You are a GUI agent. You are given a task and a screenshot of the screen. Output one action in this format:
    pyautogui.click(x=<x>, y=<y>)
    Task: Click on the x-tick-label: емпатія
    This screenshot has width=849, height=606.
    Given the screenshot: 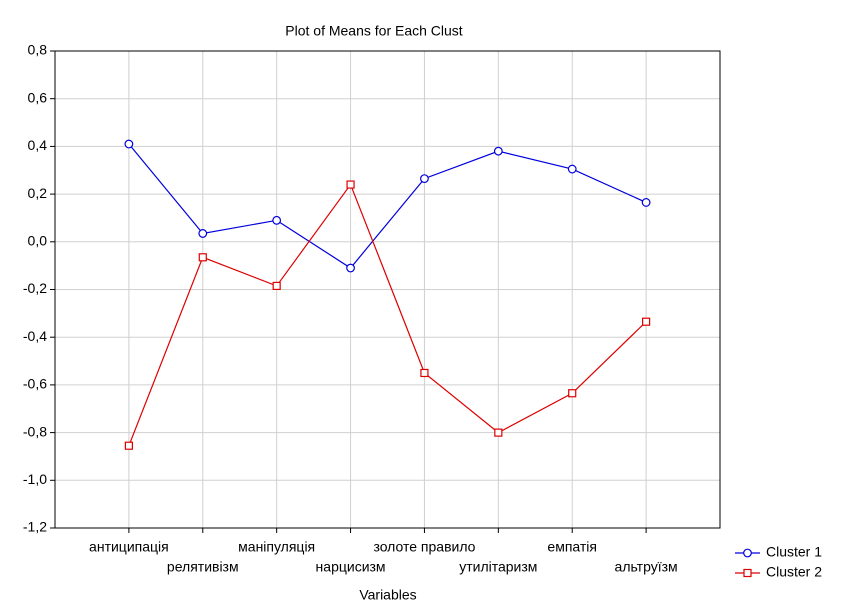 What is the action you would take?
    pyautogui.click(x=572, y=547)
    